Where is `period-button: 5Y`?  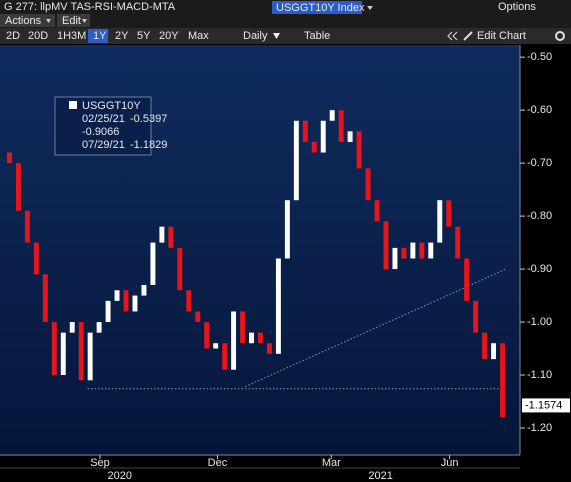 period-button: 5Y is located at coordinates (144, 36).